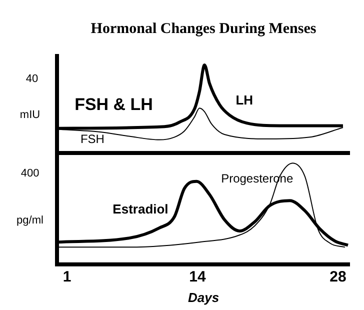  Describe the element at coordinates (67, 277) in the screenshot. I see `x-tick-label: 1` at that location.